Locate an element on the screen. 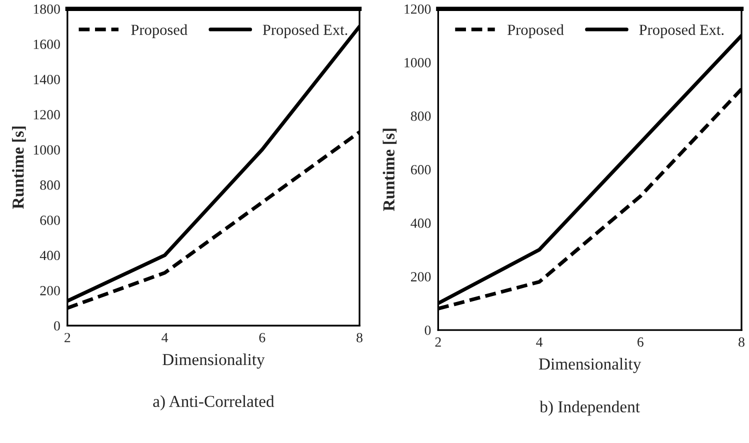 This screenshot has height=443, width=749. y-tick-label: 1800 is located at coordinates (47, 9).